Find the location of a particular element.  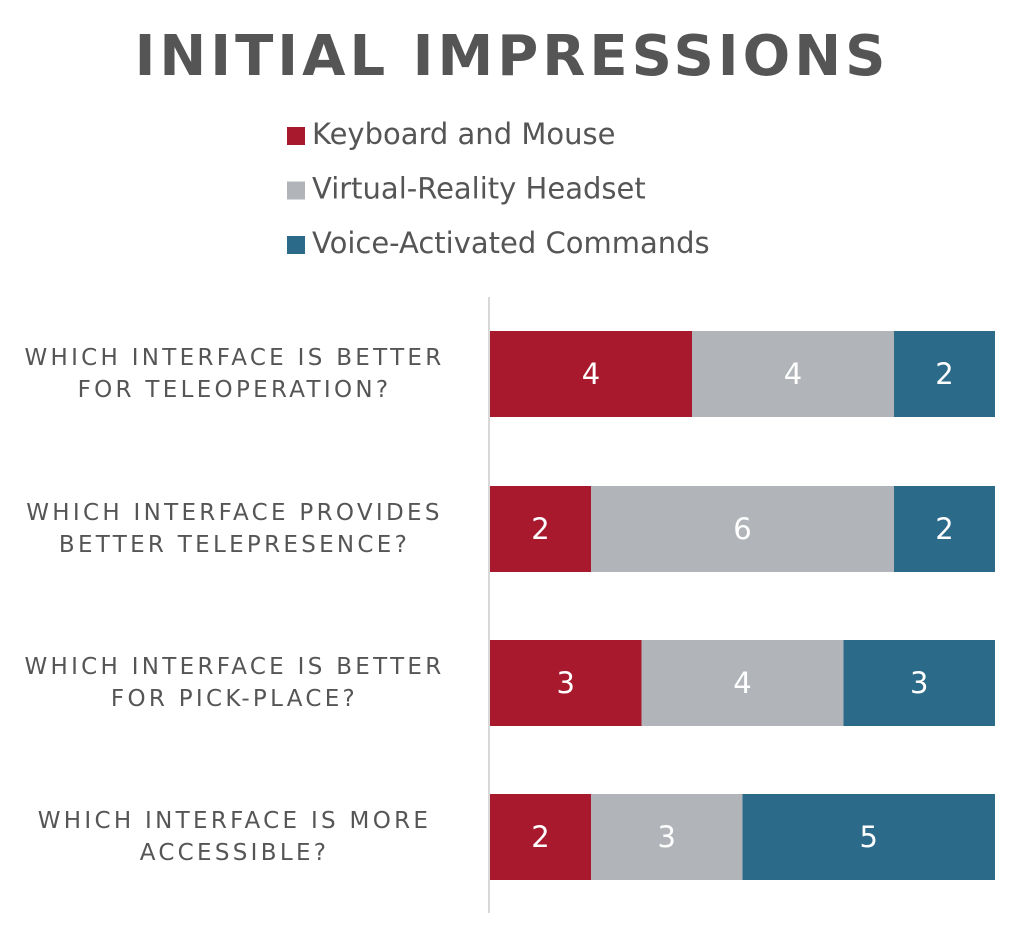

category-label: WHICH INTERFACE IS MORE ACCESSIBLE? is located at coordinates (234, 837).